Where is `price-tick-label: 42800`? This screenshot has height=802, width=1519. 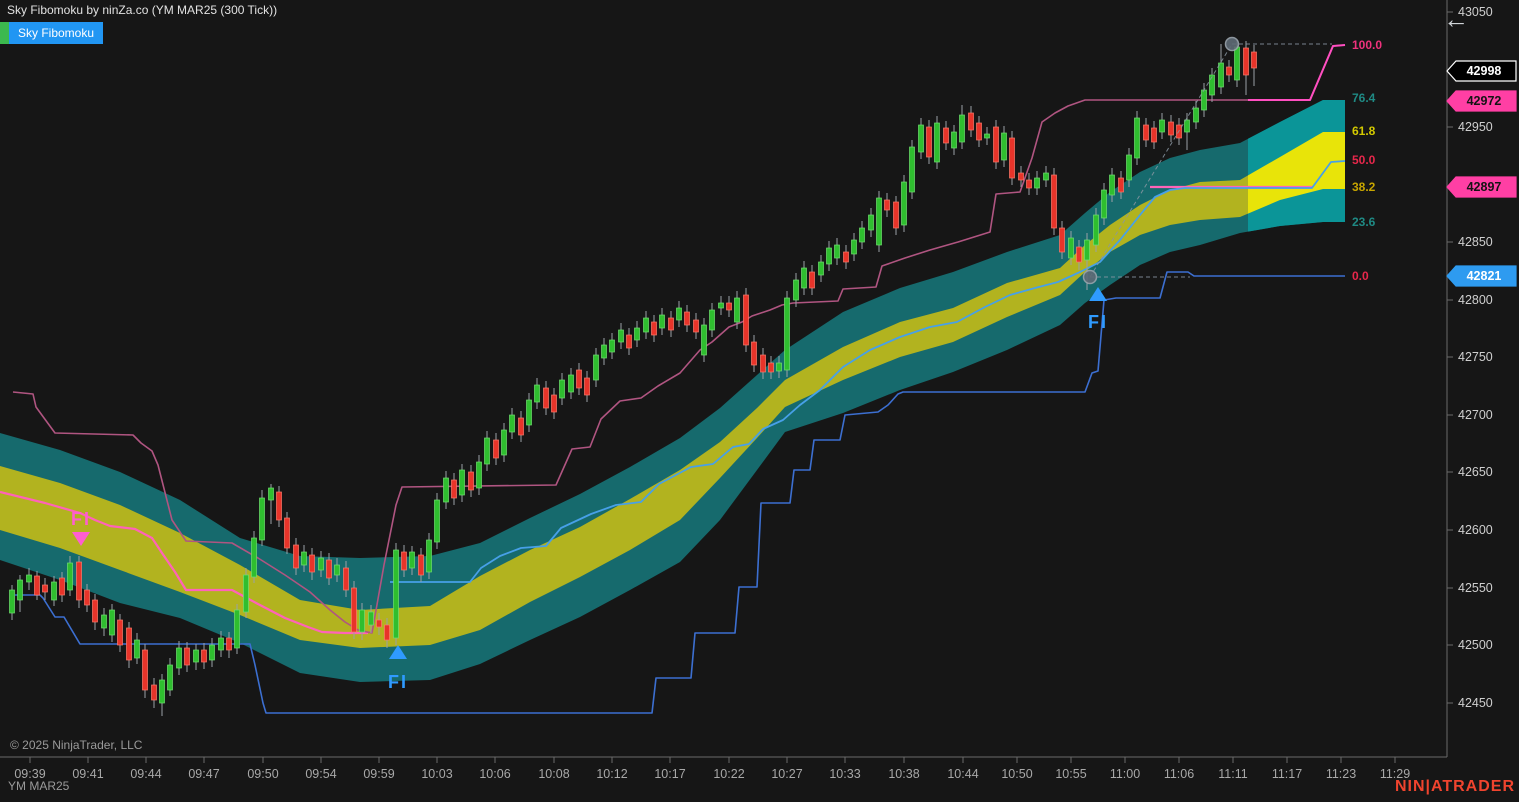 price-tick-label: 42800 is located at coordinates (1475, 300).